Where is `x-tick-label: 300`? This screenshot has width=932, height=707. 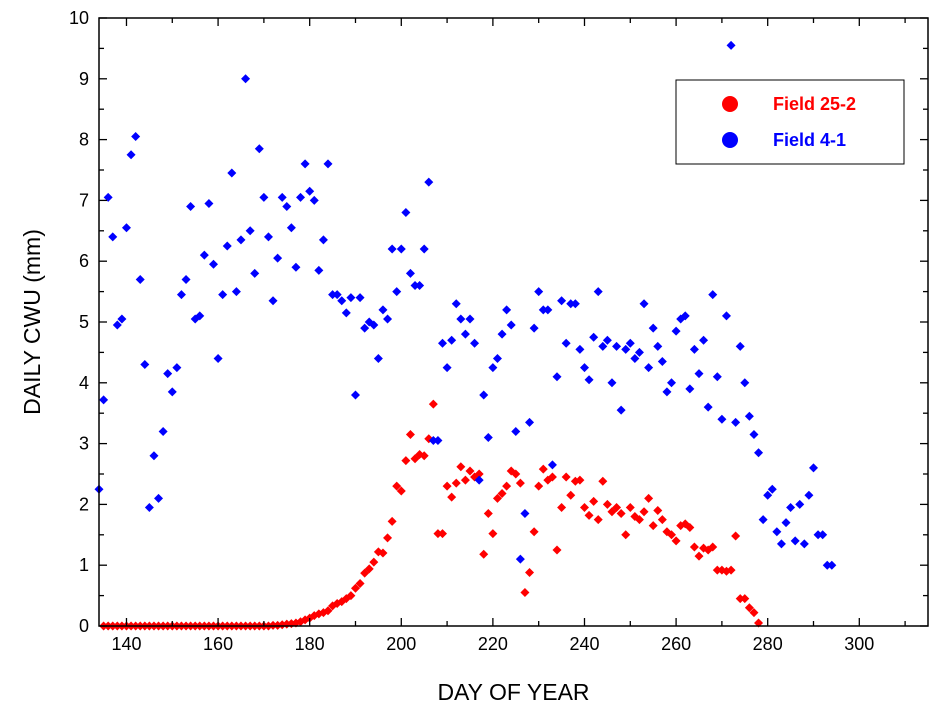
x-tick-label: 300 is located at coordinates (859, 644).